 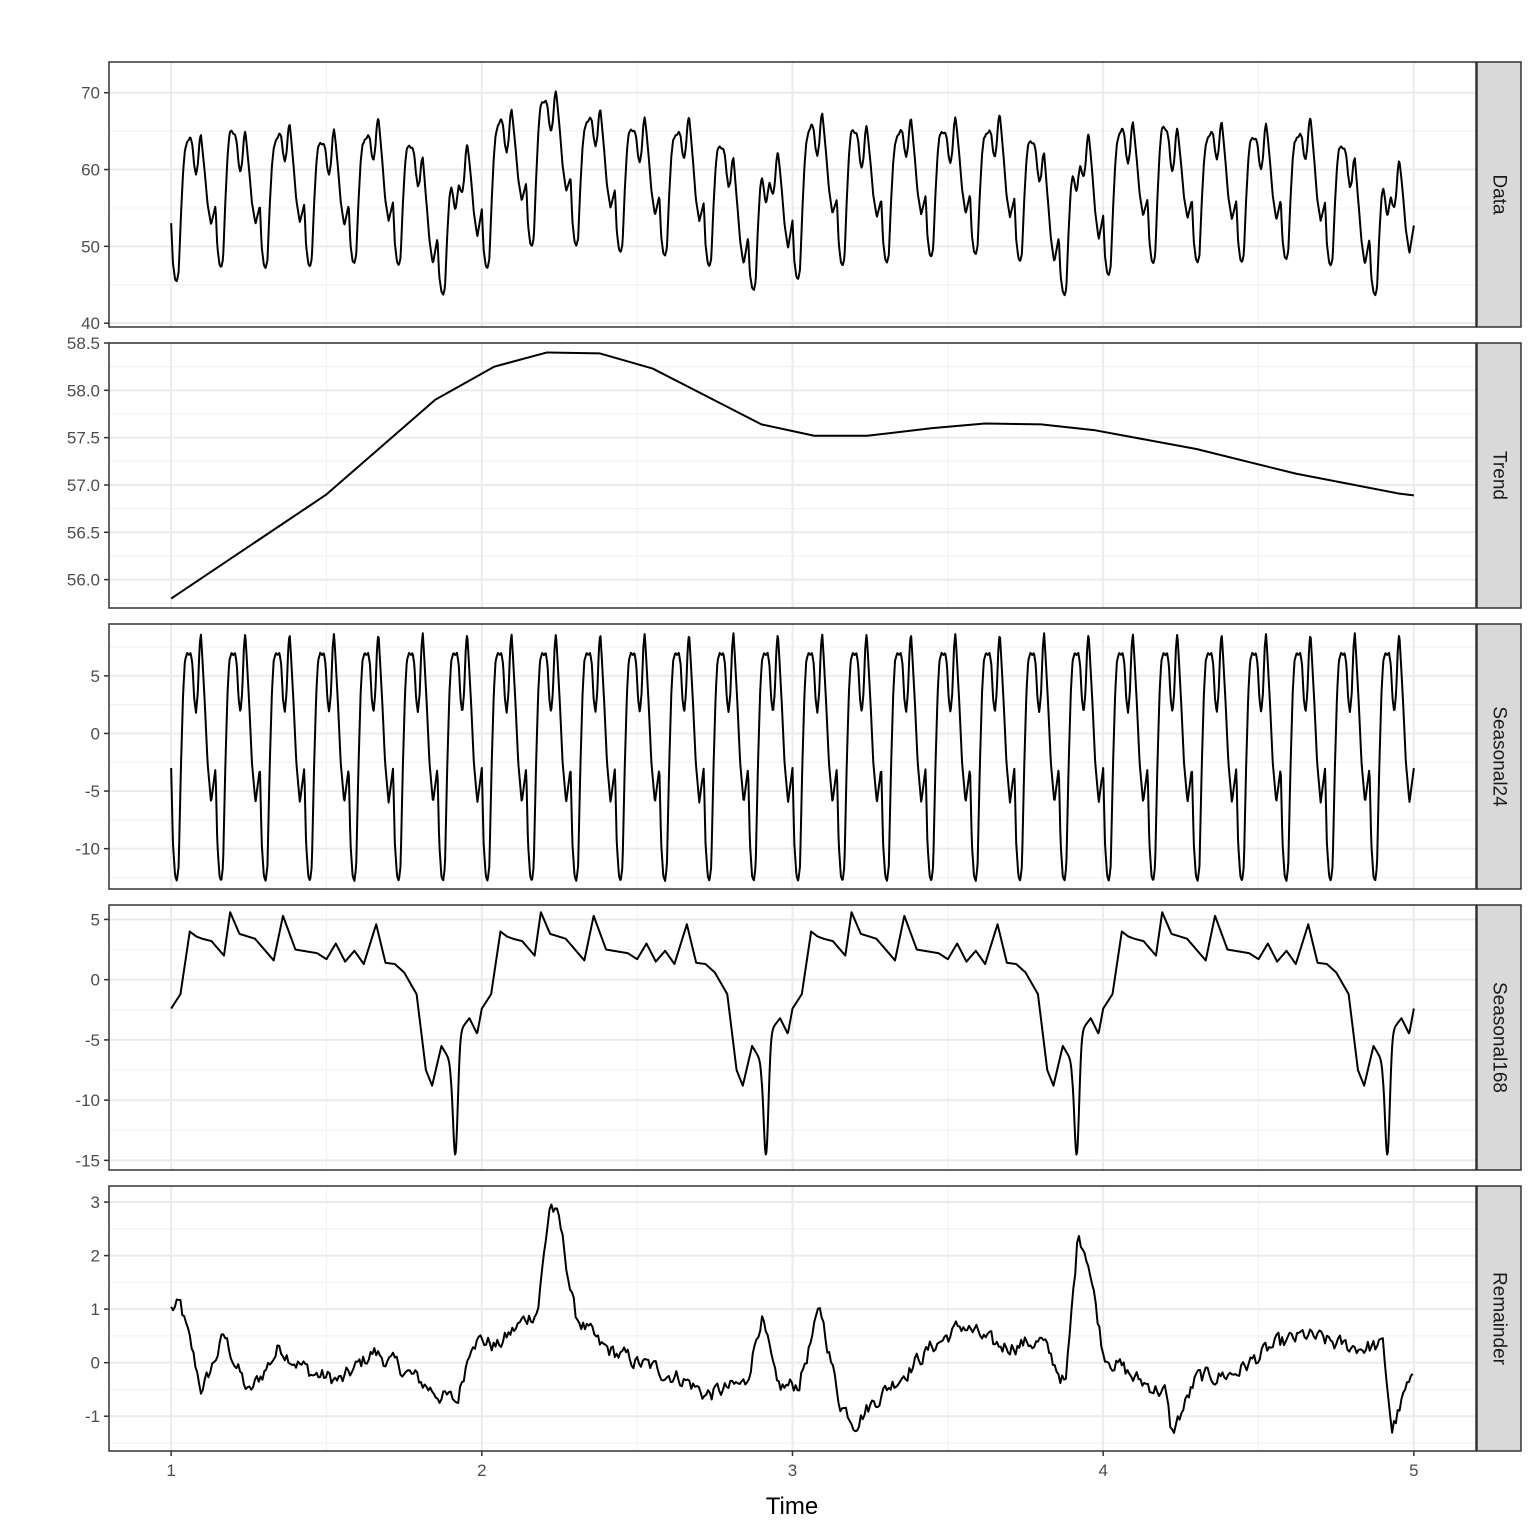 What do you see at coordinates (87, 1160) in the screenshot?
I see `y-tick-label: -15` at bounding box center [87, 1160].